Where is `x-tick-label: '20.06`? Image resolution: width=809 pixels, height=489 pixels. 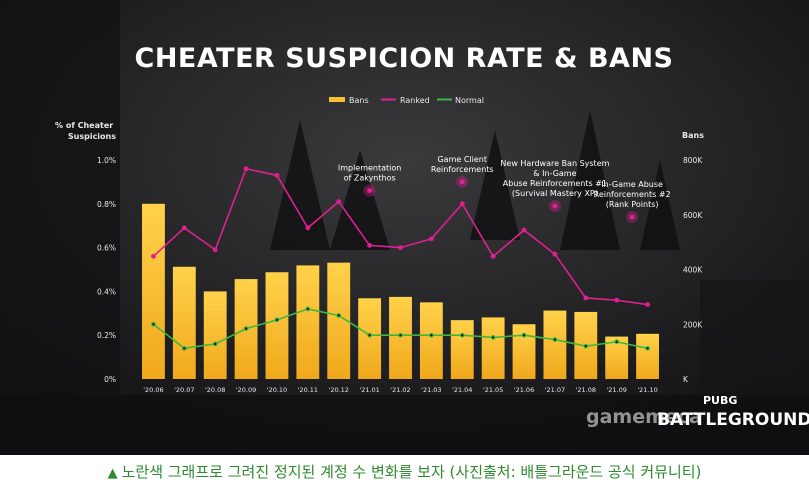
x-tick-label: '20.06 is located at coordinates (153, 390).